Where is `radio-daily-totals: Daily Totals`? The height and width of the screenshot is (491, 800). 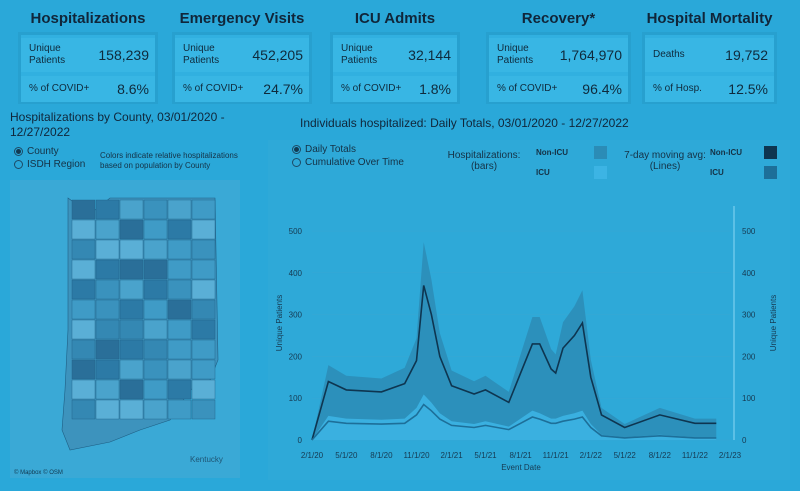
radio-daily-totals: Daily Totals is located at coordinates (324, 149).